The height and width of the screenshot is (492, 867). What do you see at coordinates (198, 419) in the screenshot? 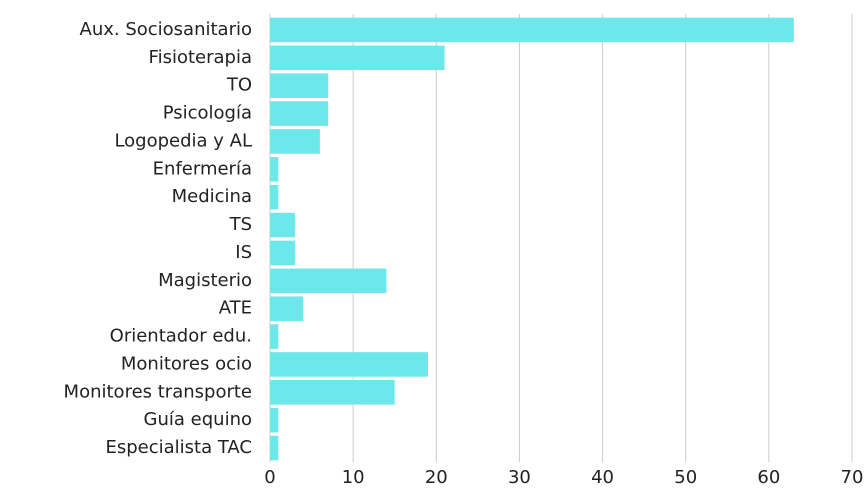
I see `y-tick-label: Guía equino` at bounding box center [198, 419].